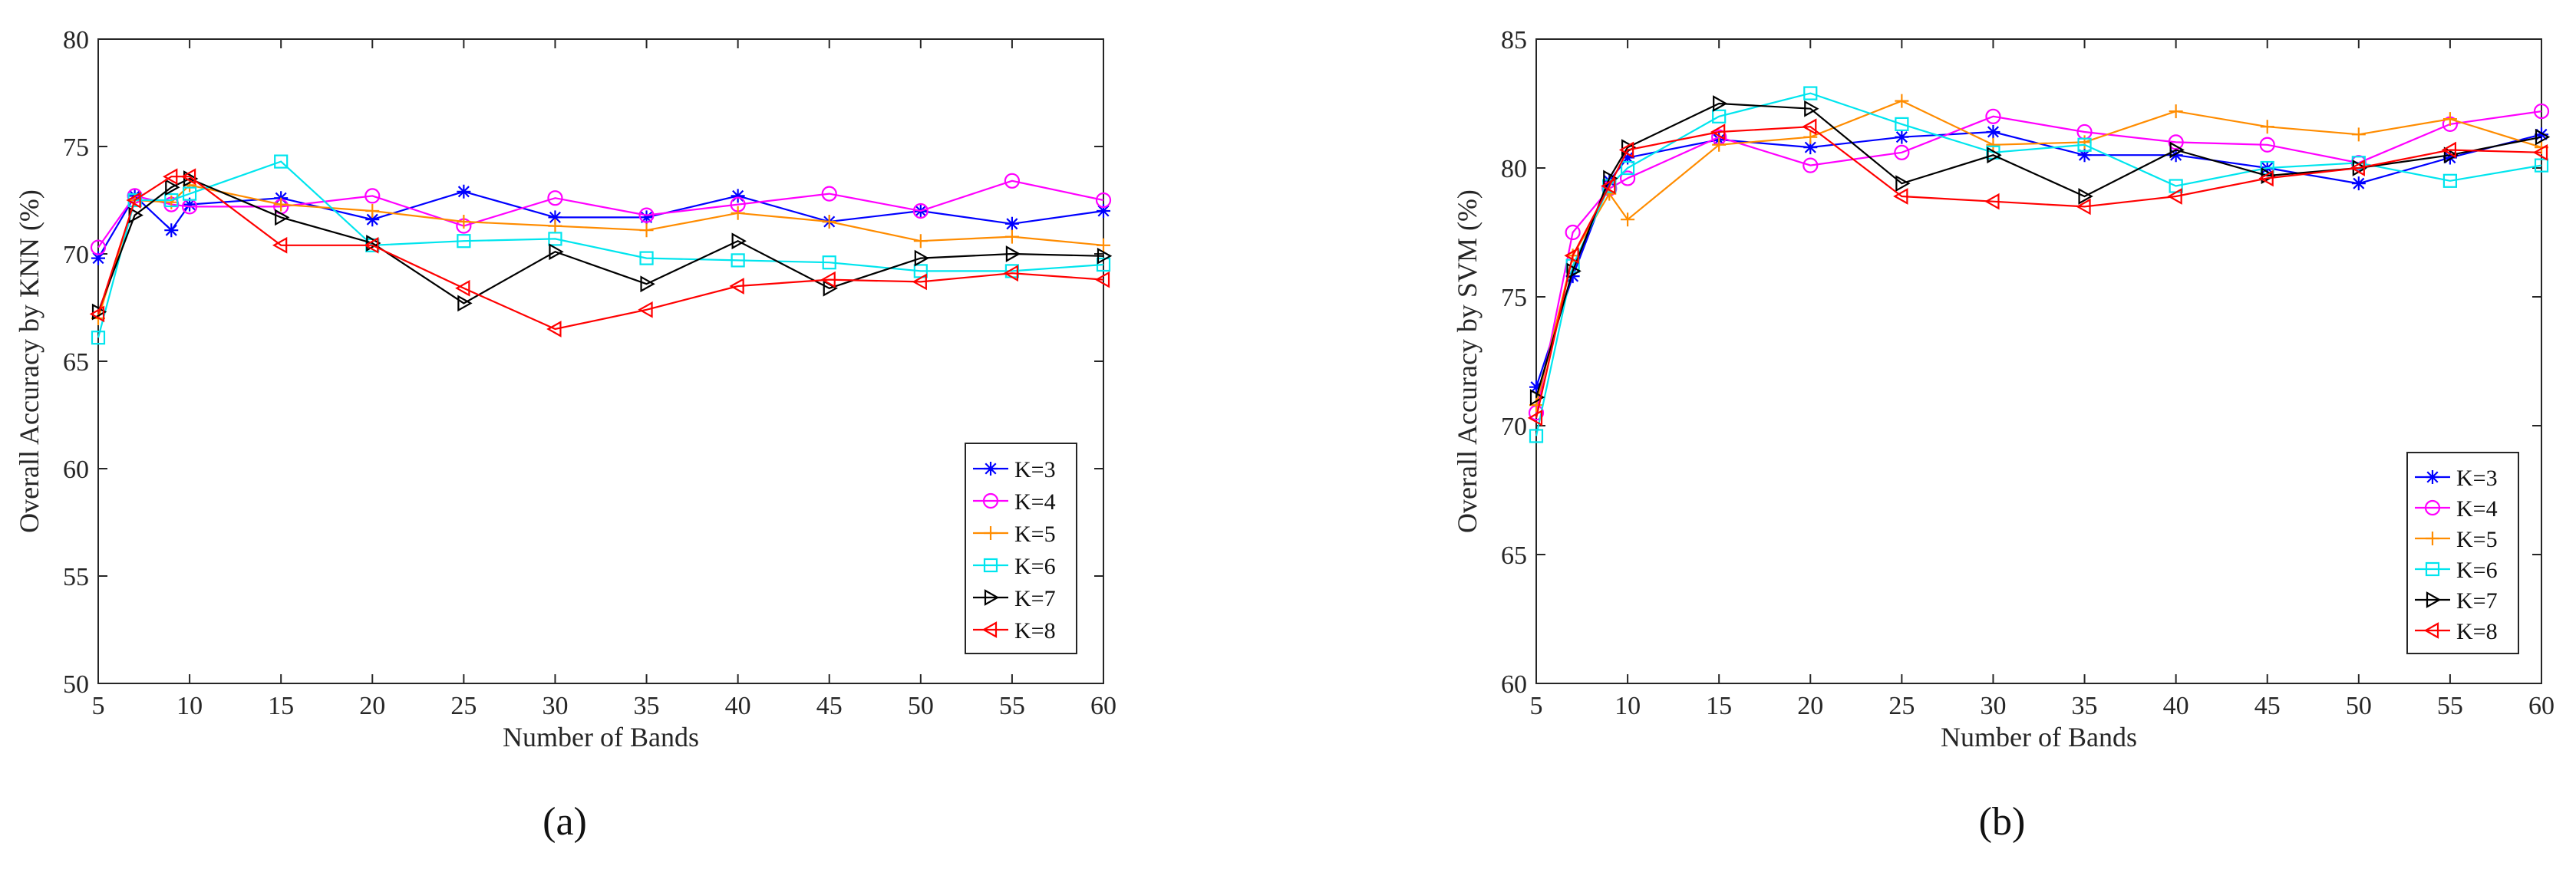  What do you see at coordinates (1901, 706) in the screenshot?
I see `x-tick-label: 25` at bounding box center [1901, 706].